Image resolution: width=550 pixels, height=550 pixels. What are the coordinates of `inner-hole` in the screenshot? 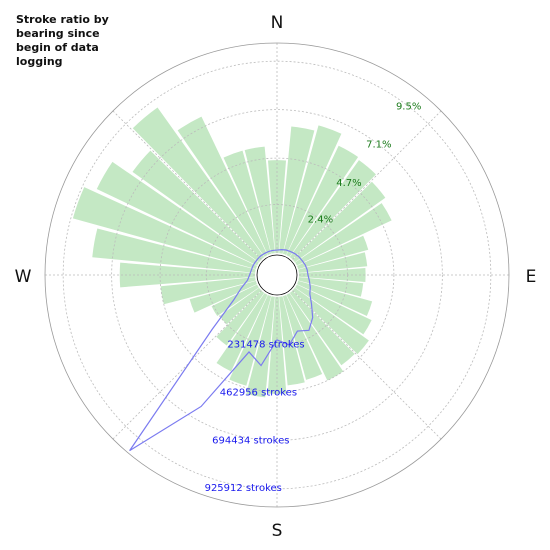 It's located at (277, 275).